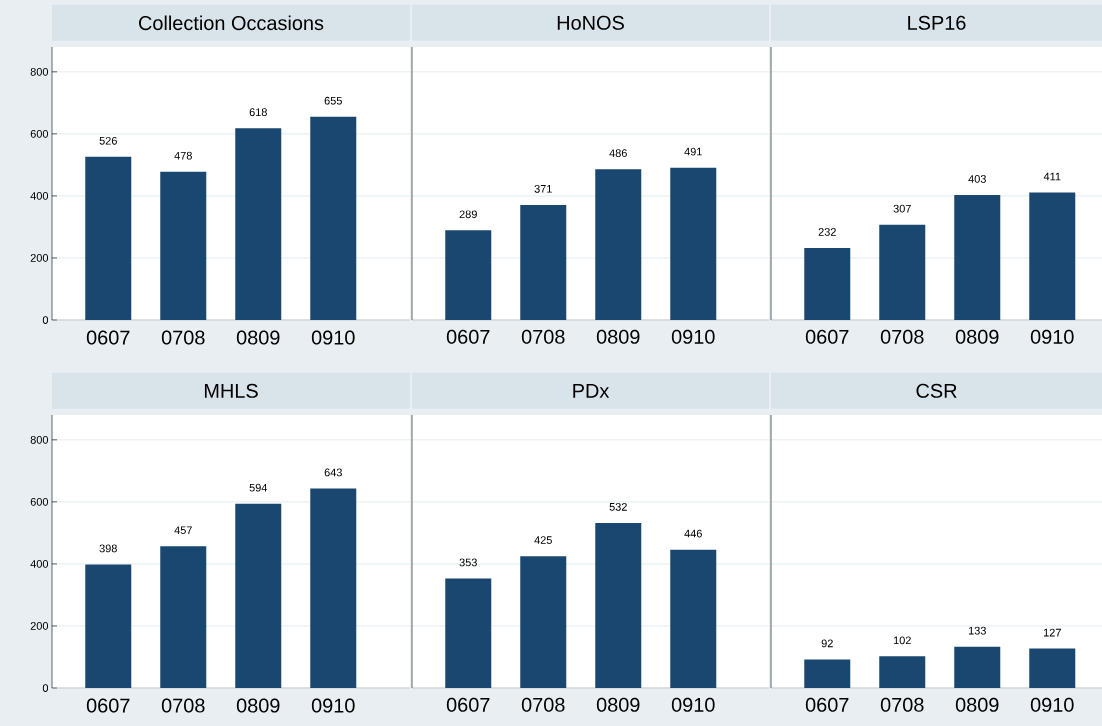 The image size is (1102, 726). What do you see at coordinates (827, 232) in the screenshot?
I see `data-label: 232` at bounding box center [827, 232].